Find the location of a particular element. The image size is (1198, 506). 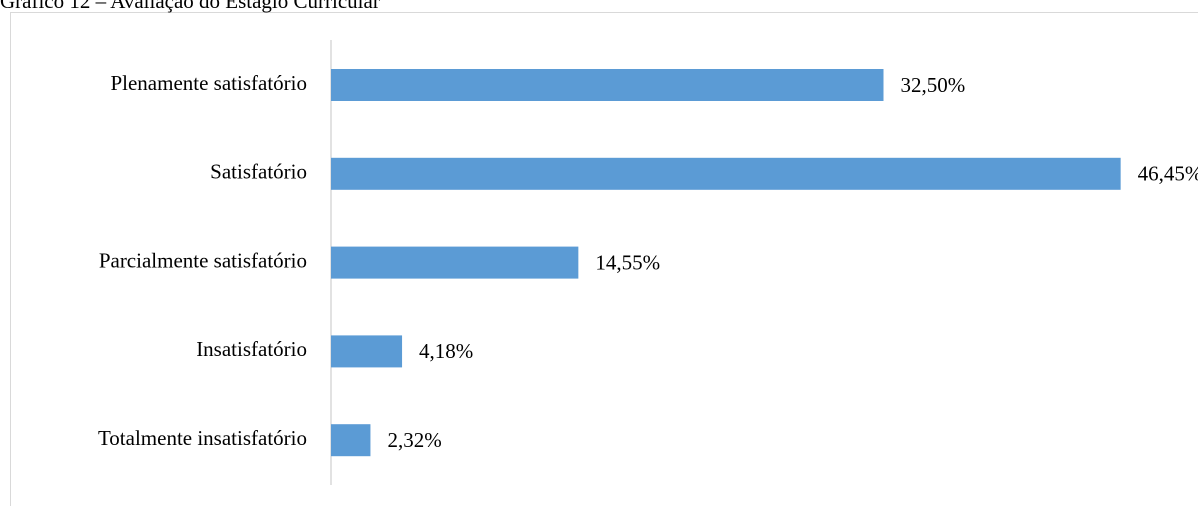

category-label: Totalmente insatisfatório is located at coordinates (202, 438).